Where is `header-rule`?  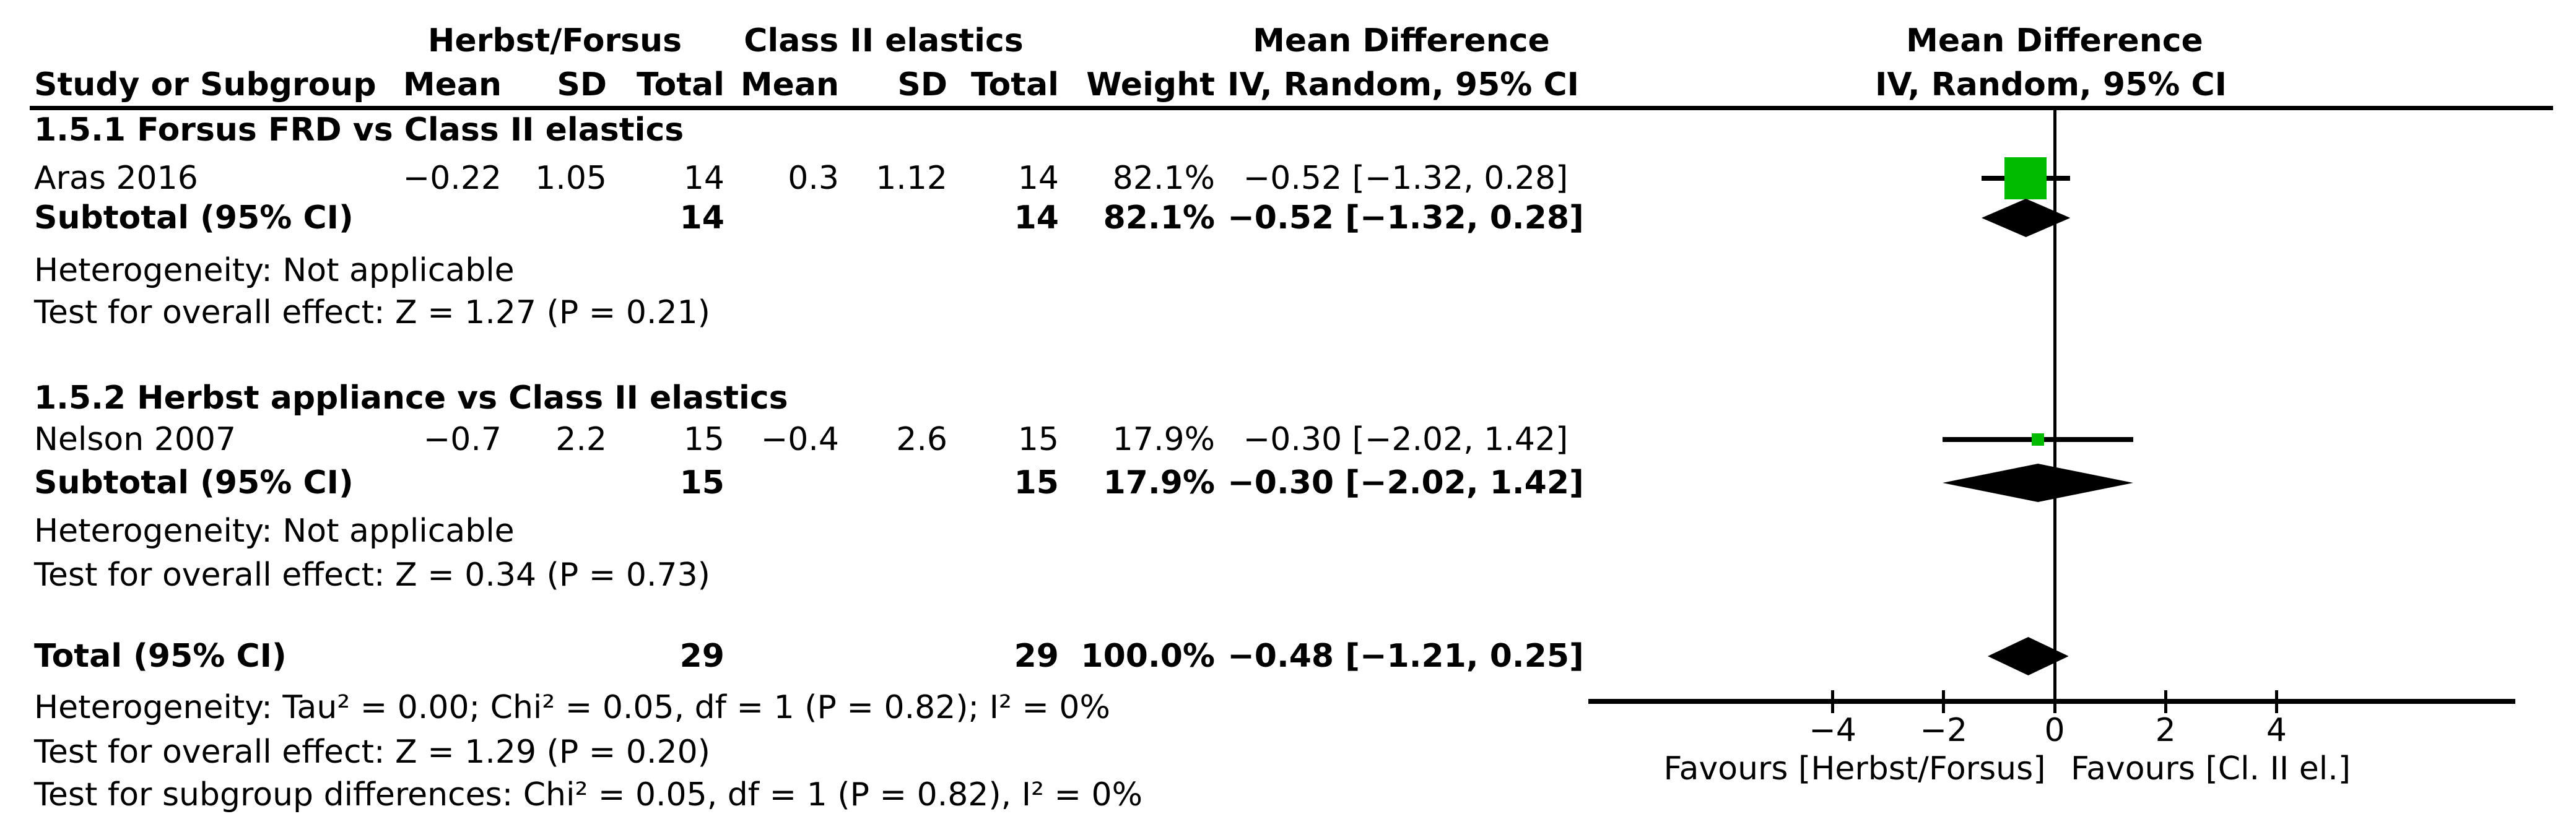 header-rule is located at coordinates (1291, 108).